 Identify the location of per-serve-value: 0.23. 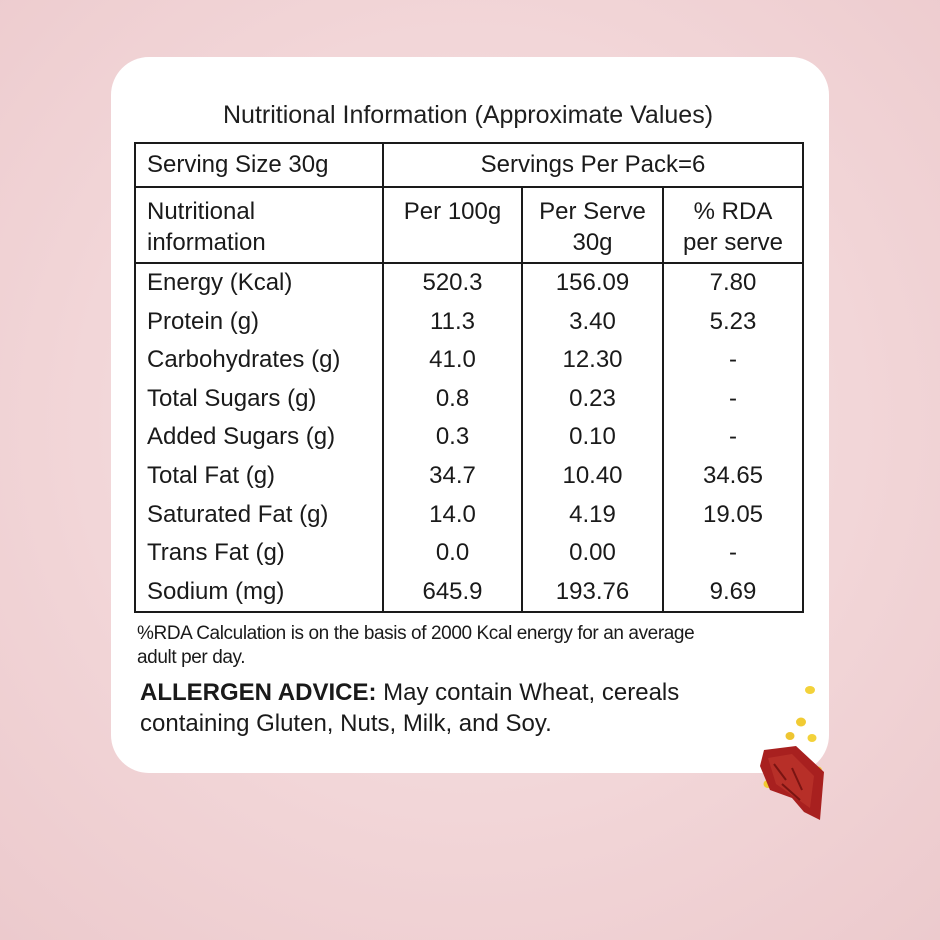
(593, 399).